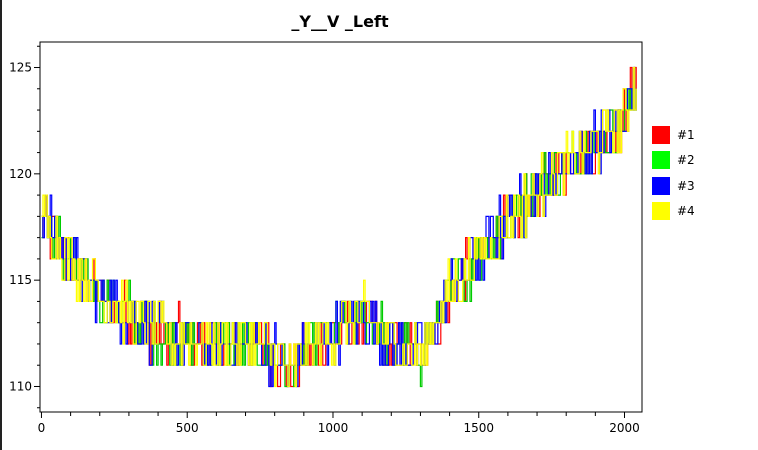 The width and height of the screenshot is (758, 450). I want to click on y-tick-label: 115, so click(20, 280).